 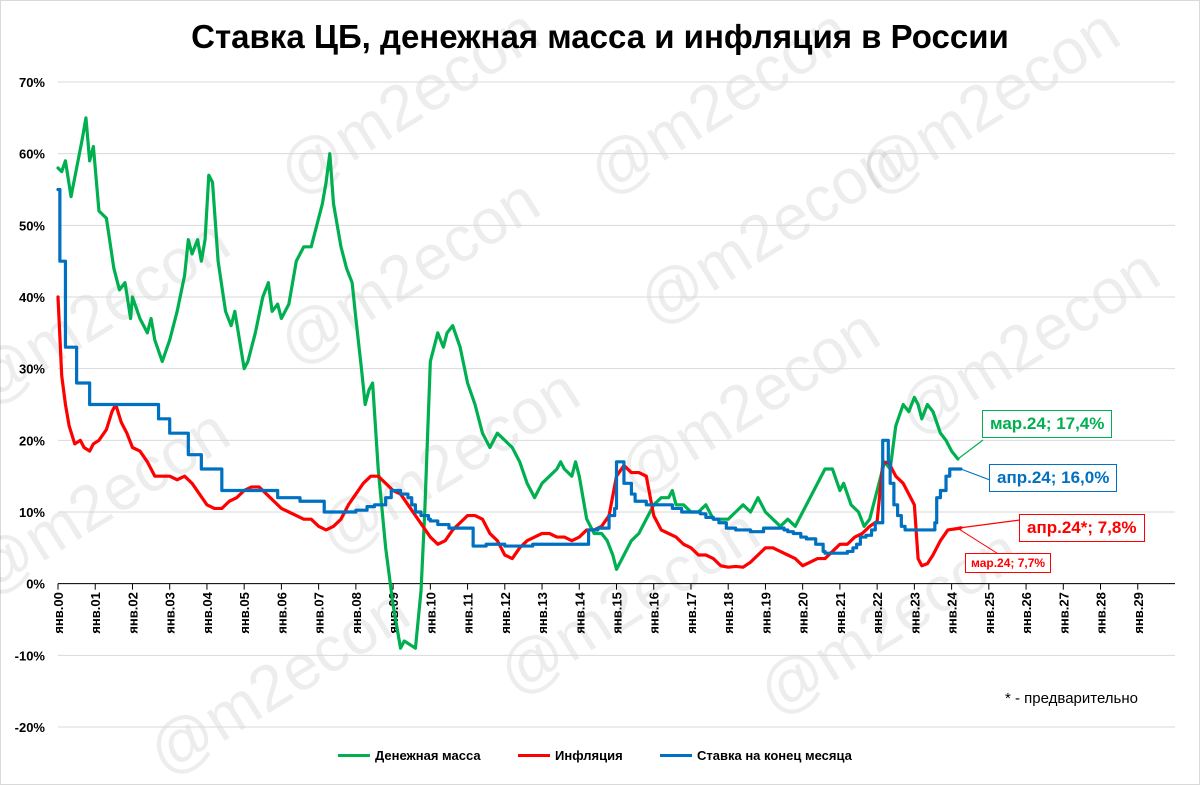 I want to click on x-tick-label: янв.02, so click(x=132, y=613).